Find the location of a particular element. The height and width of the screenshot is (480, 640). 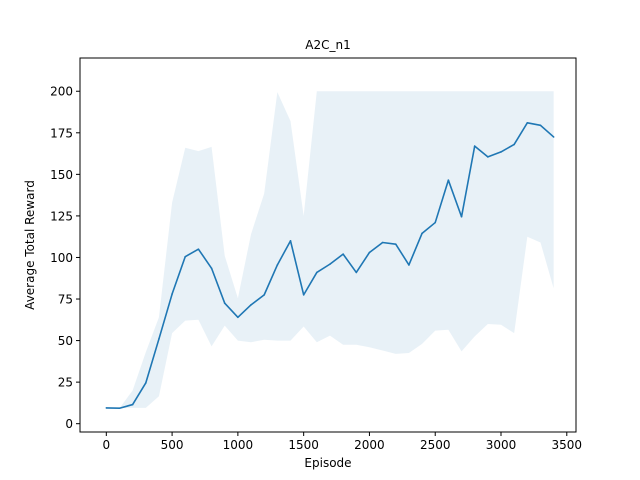

x-tick-label: 1000 is located at coordinates (238, 445).